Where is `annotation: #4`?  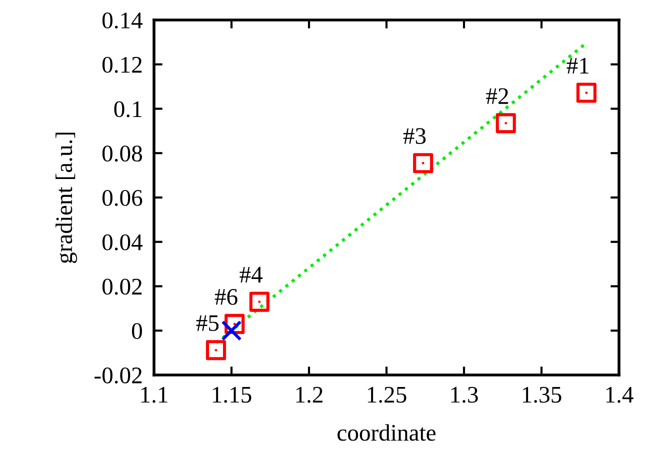
annotation: #4 is located at coordinates (251, 274).